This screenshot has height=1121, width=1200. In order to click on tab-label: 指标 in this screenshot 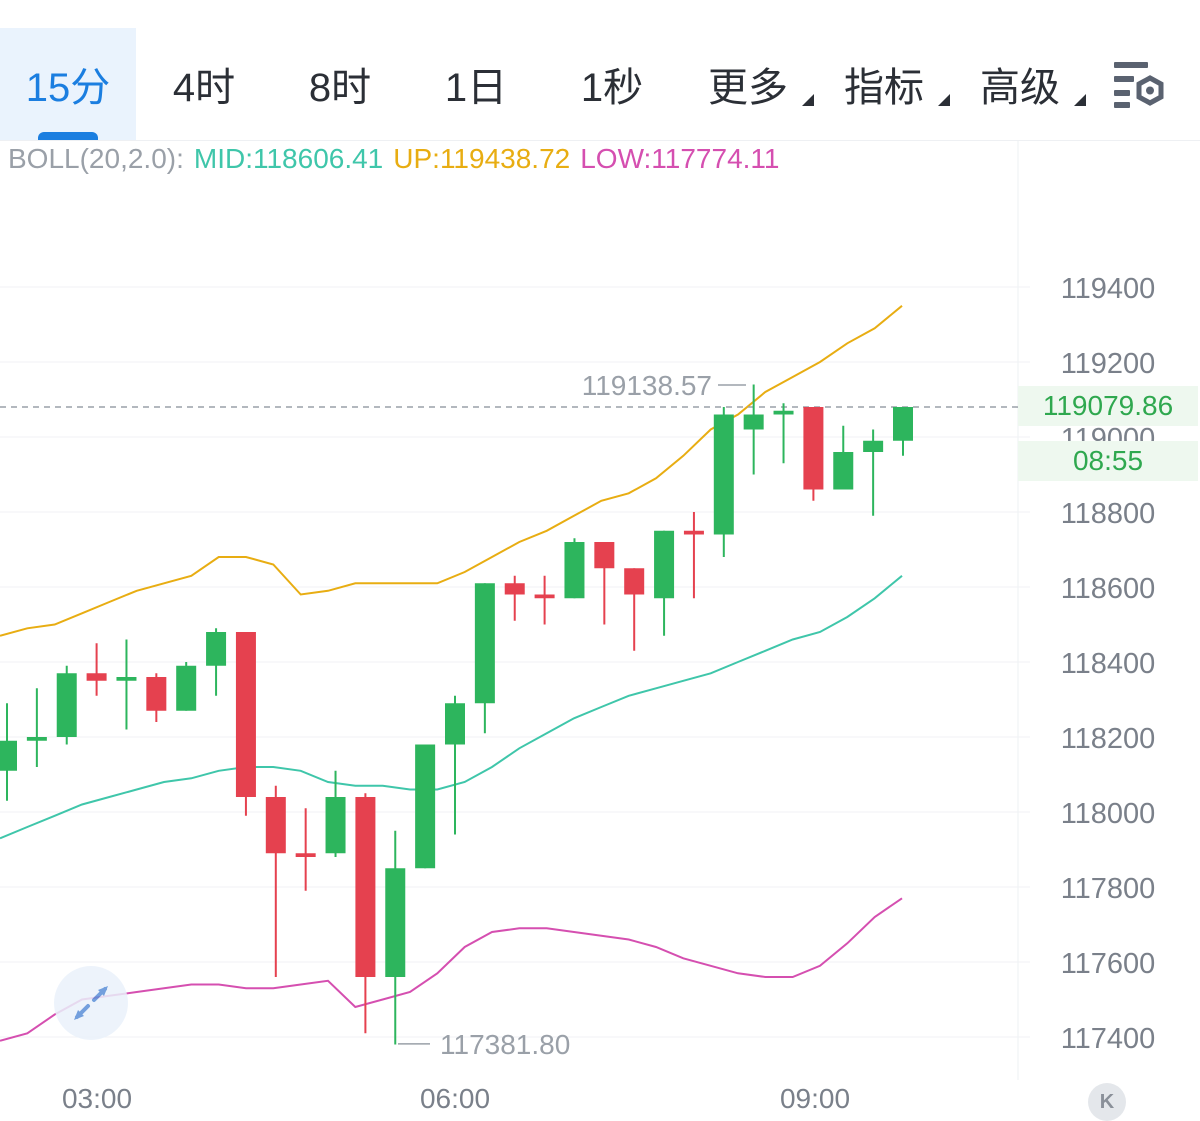, I will do `click(884, 88)`.